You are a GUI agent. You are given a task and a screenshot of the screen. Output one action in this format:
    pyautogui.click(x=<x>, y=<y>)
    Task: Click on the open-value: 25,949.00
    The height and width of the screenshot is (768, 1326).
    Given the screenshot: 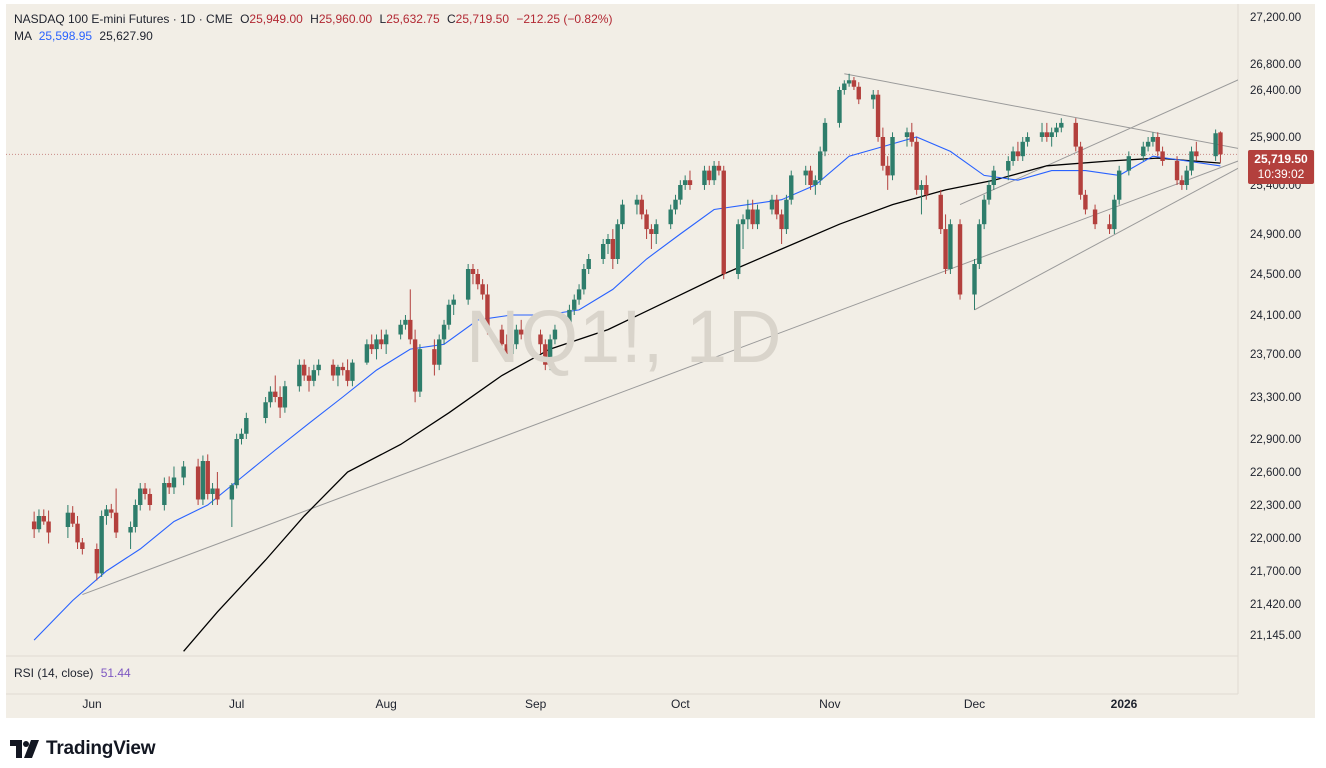 What is the action you would take?
    pyautogui.click(x=276, y=19)
    